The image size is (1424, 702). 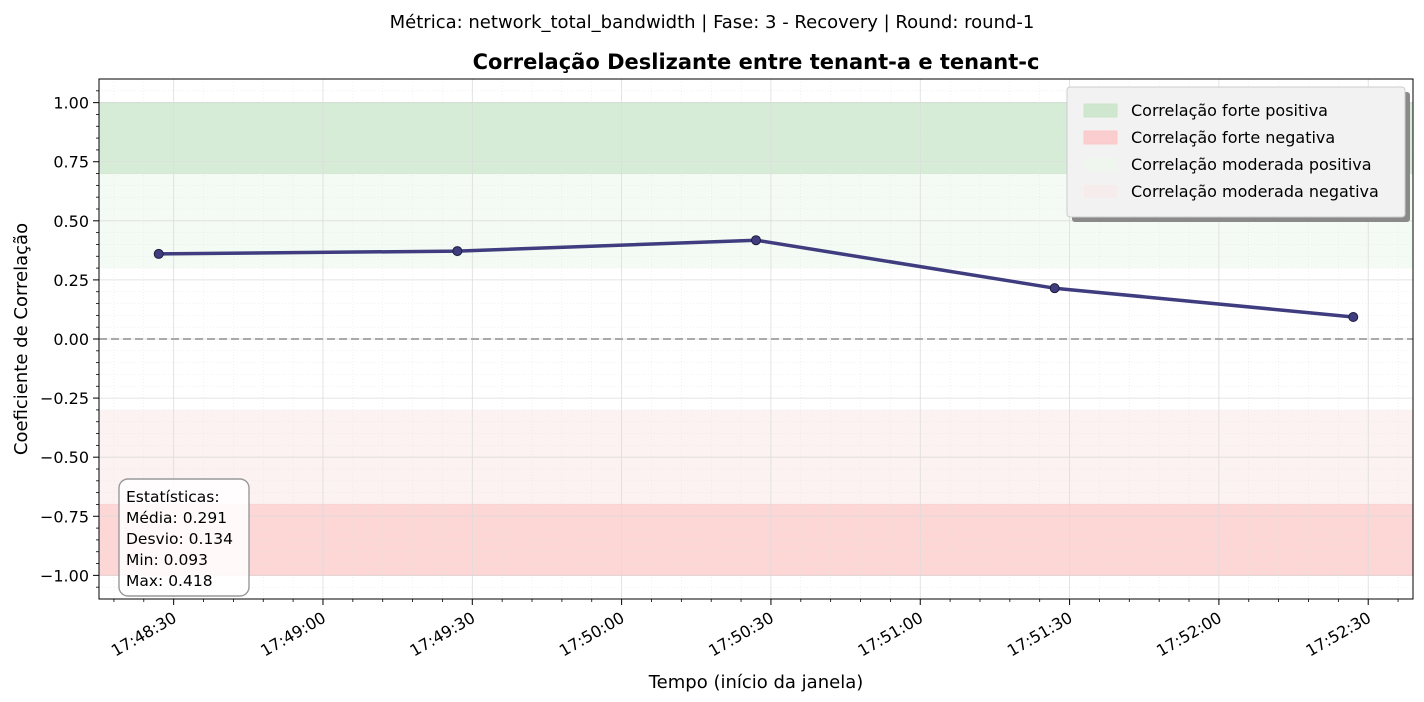 What do you see at coordinates (891, 634) in the screenshot?
I see `x-tick-label: 17:51:00` at bounding box center [891, 634].